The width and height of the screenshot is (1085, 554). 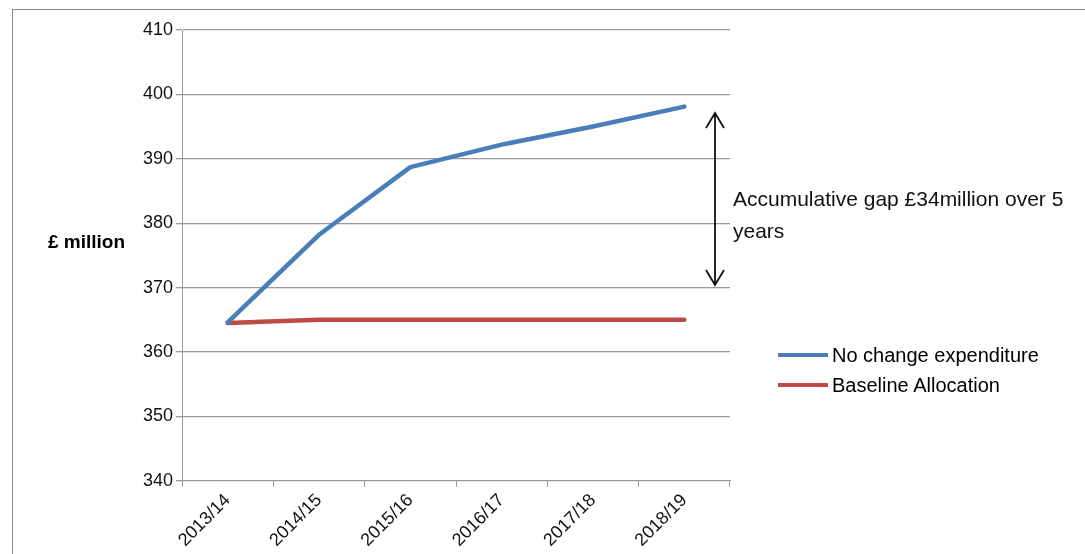 What do you see at coordinates (158, 479) in the screenshot?
I see `y-tick-label: 340` at bounding box center [158, 479].